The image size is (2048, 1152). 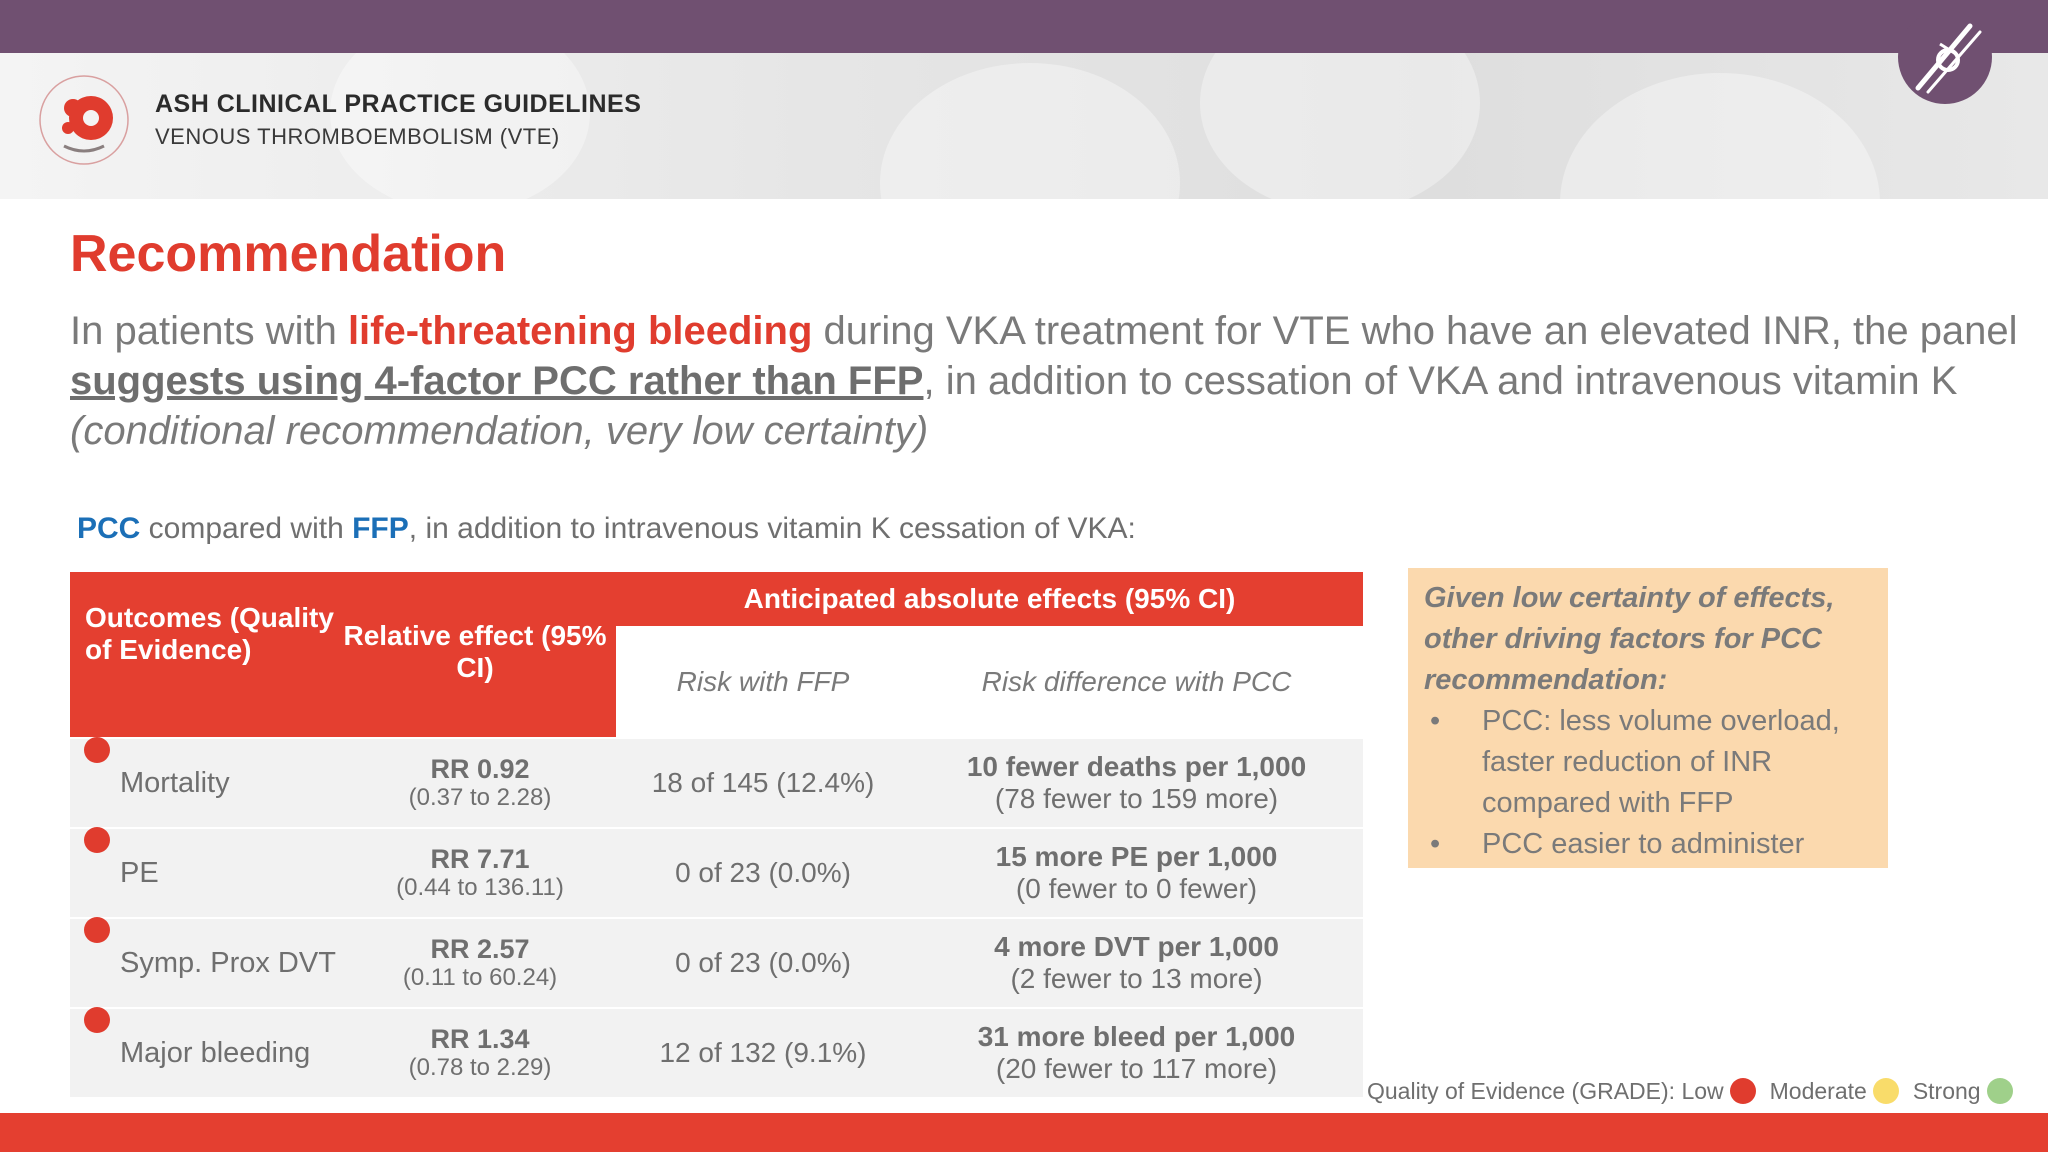 I want to click on rr-ci: (0.11 to 60.24), so click(x=480, y=977).